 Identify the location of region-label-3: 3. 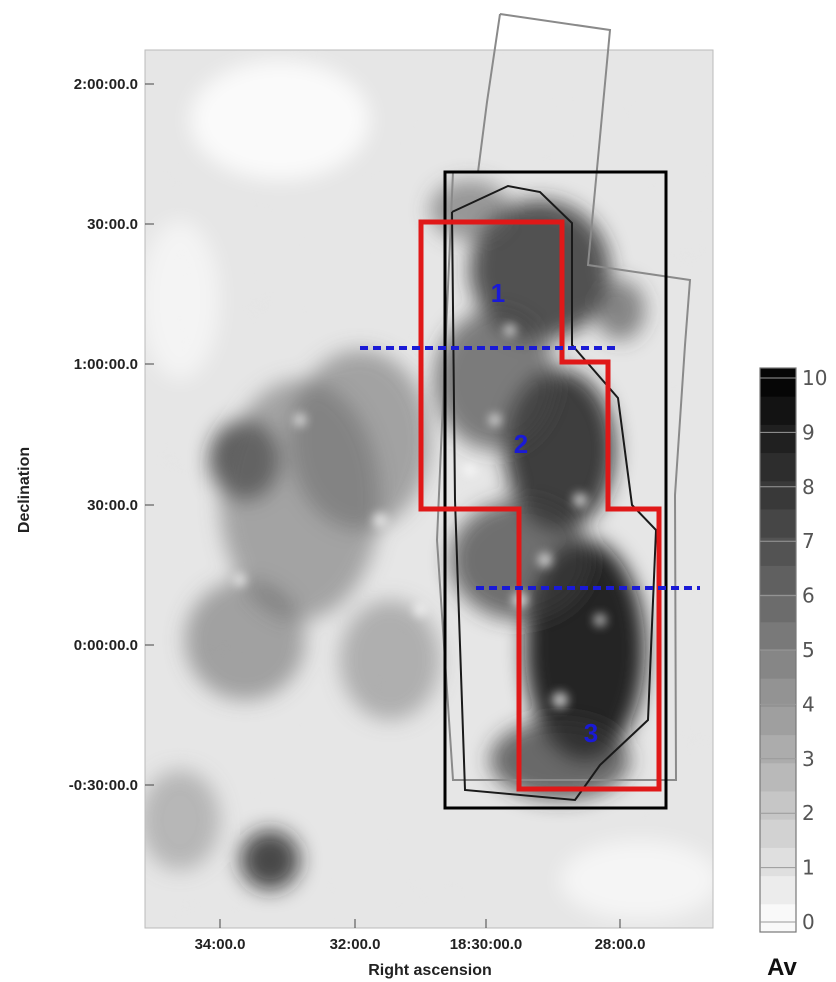
(591, 733).